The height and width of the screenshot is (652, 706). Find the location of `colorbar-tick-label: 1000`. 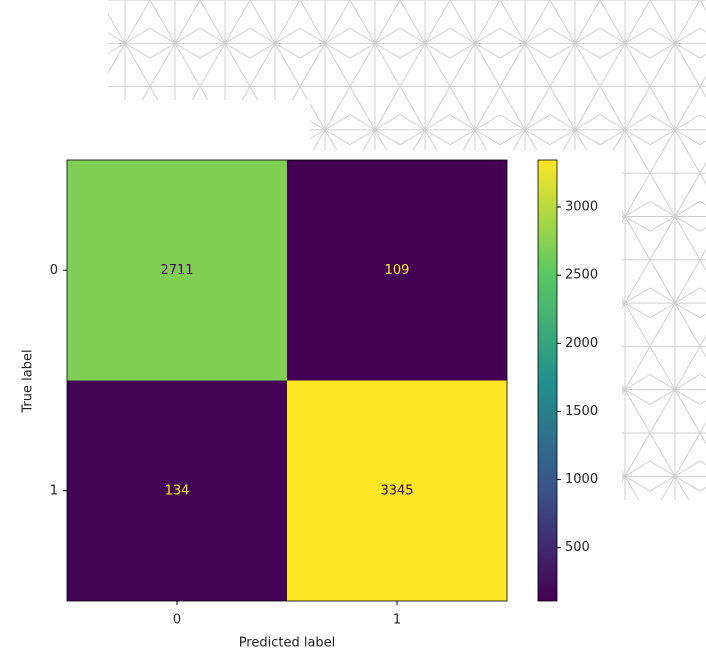

colorbar-tick-label: 1000 is located at coordinates (581, 479).